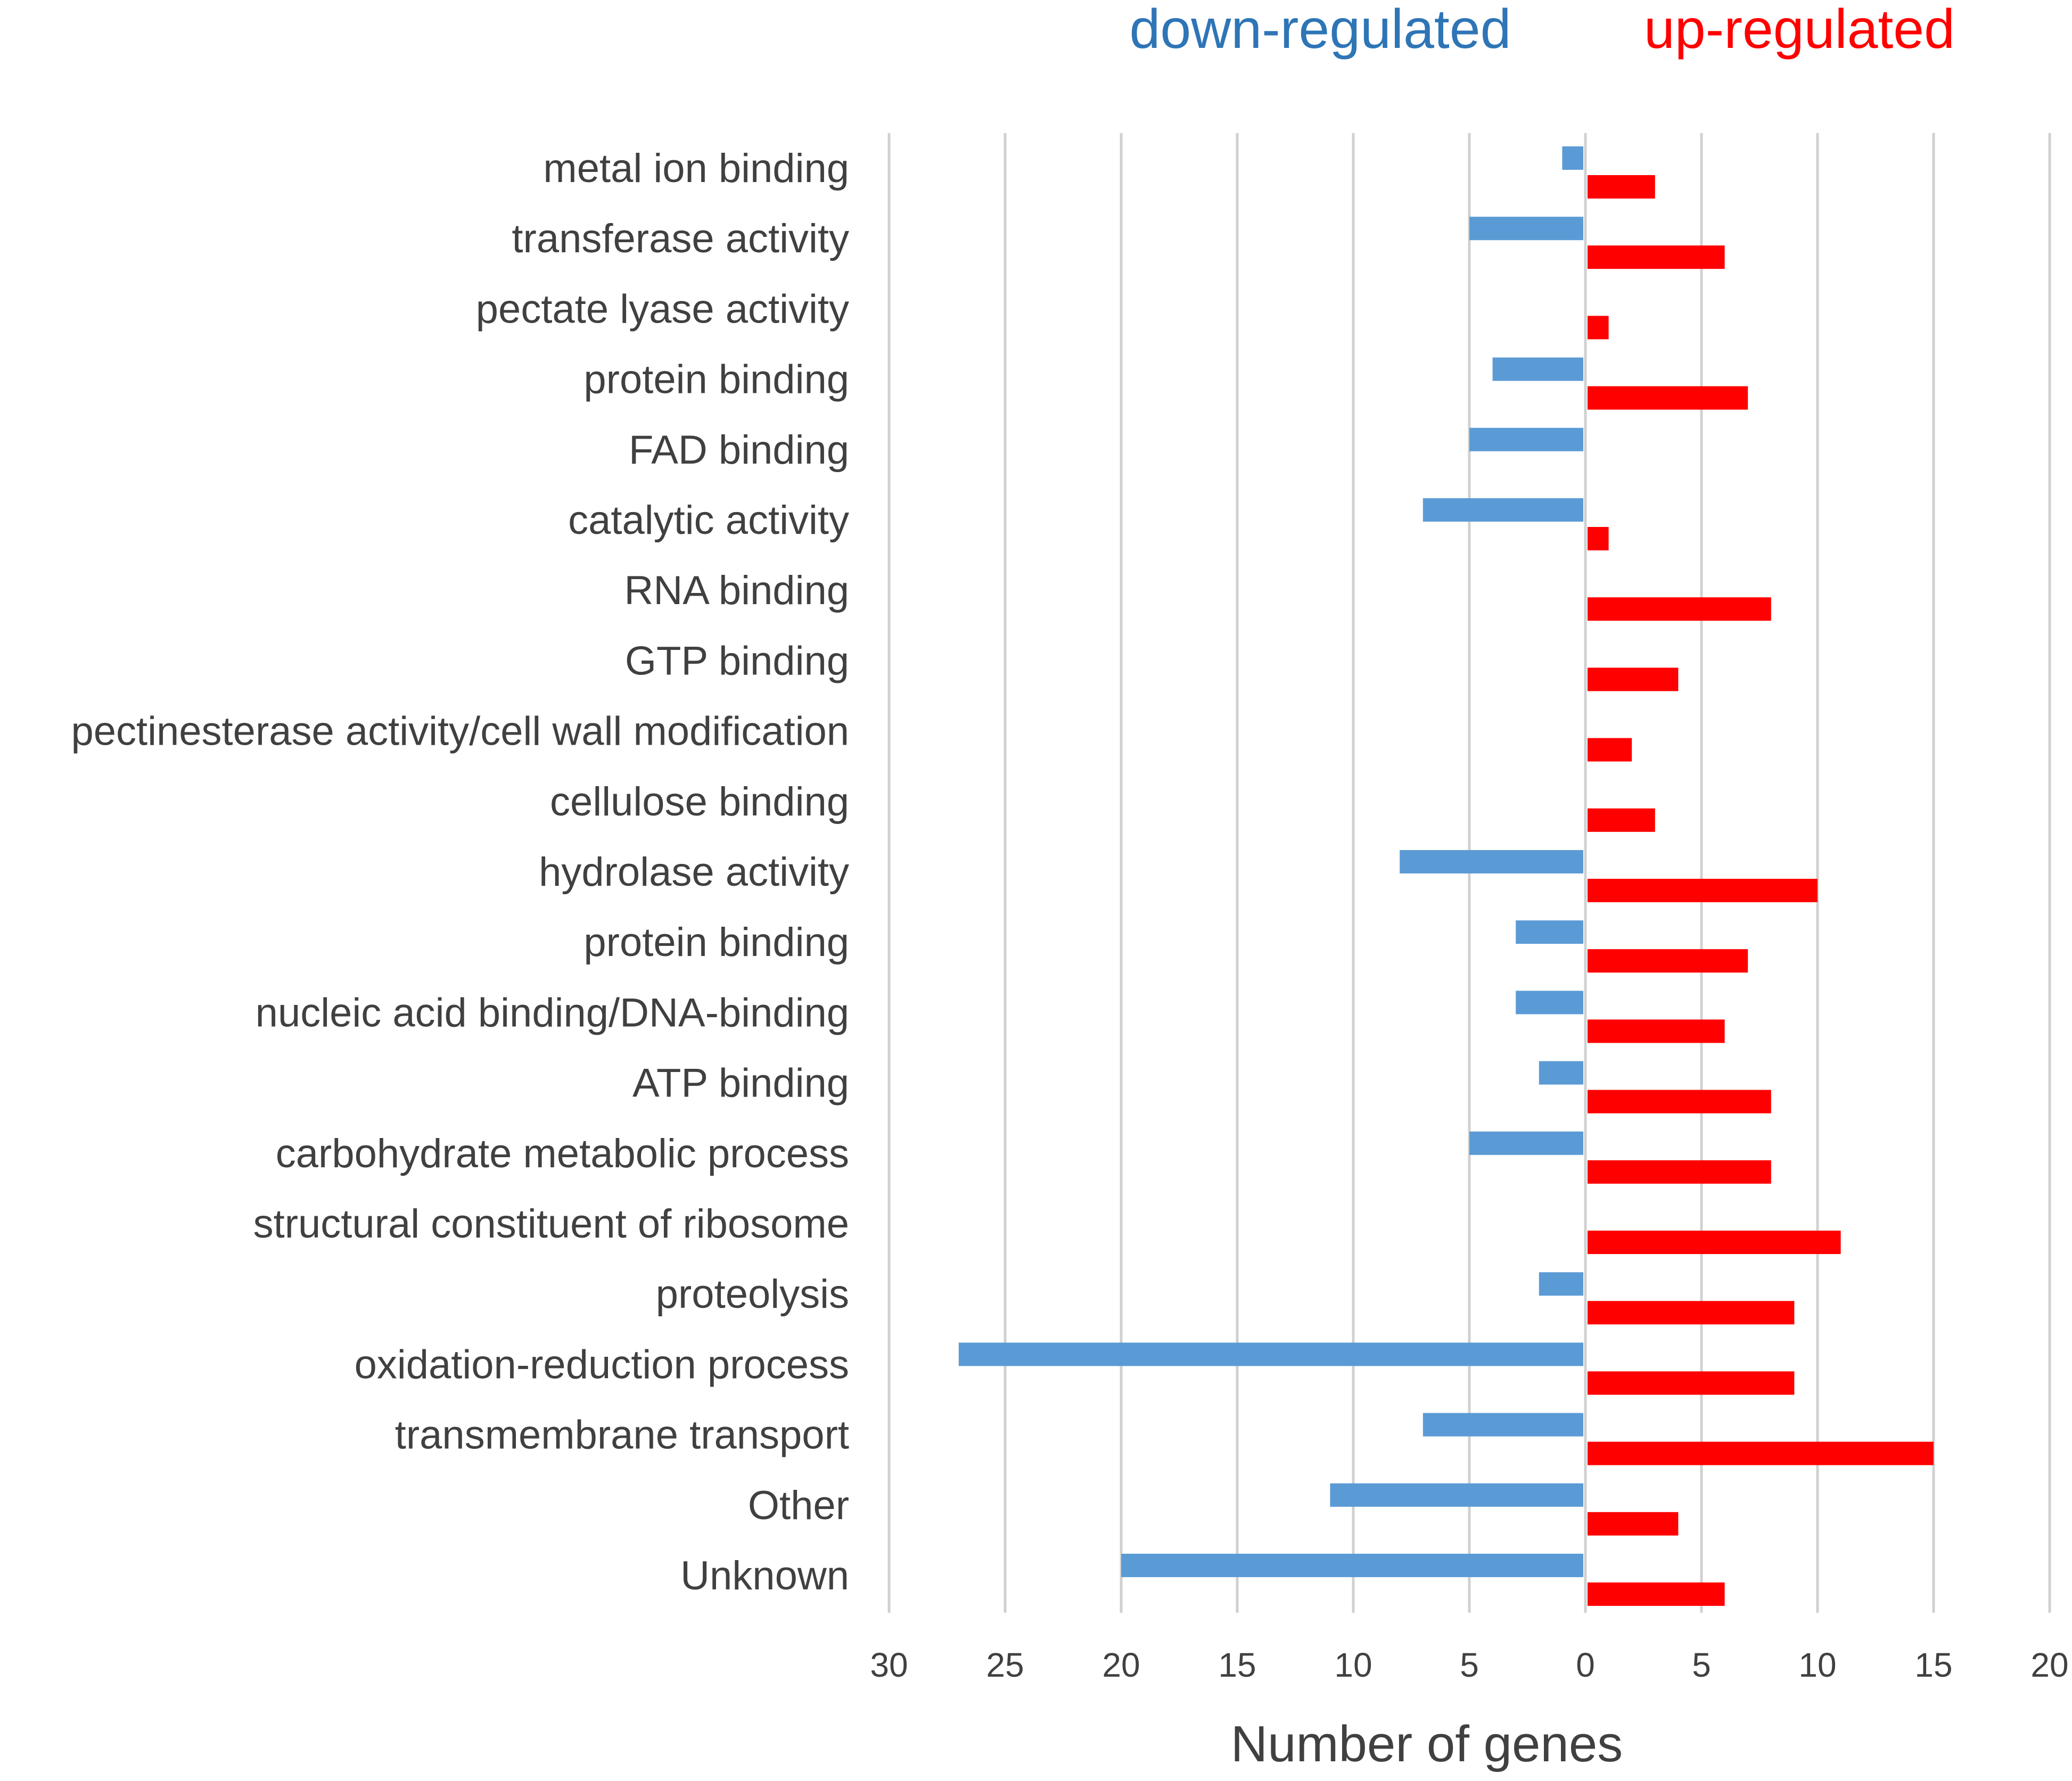  What do you see at coordinates (622, 1435) in the screenshot?
I see `category-label: transmembrane transport` at bounding box center [622, 1435].